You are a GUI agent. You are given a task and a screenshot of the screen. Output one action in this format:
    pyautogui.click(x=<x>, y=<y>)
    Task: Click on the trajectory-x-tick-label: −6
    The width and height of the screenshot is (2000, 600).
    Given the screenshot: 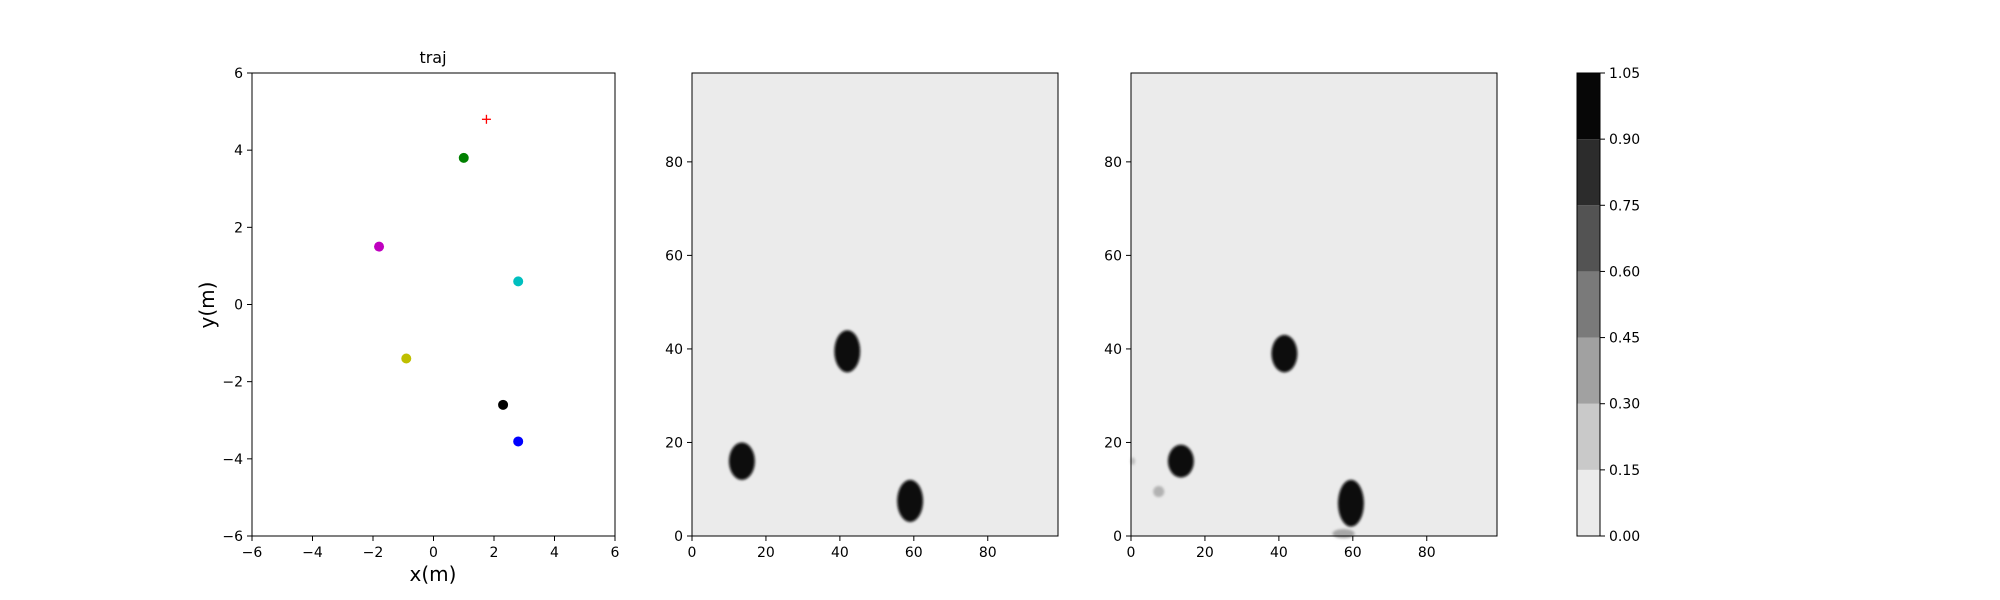 What is the action you would take?
    pyautogui.click(x=252, y=553)
    